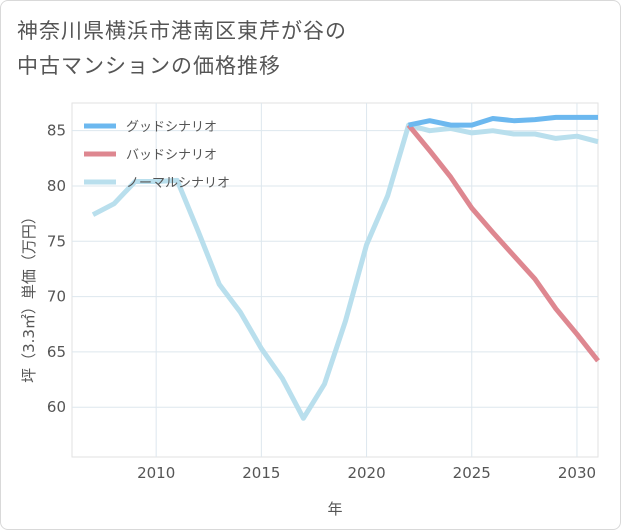 The image size is (621, 530). I want to click on series-line-bad, so click(503, 243).